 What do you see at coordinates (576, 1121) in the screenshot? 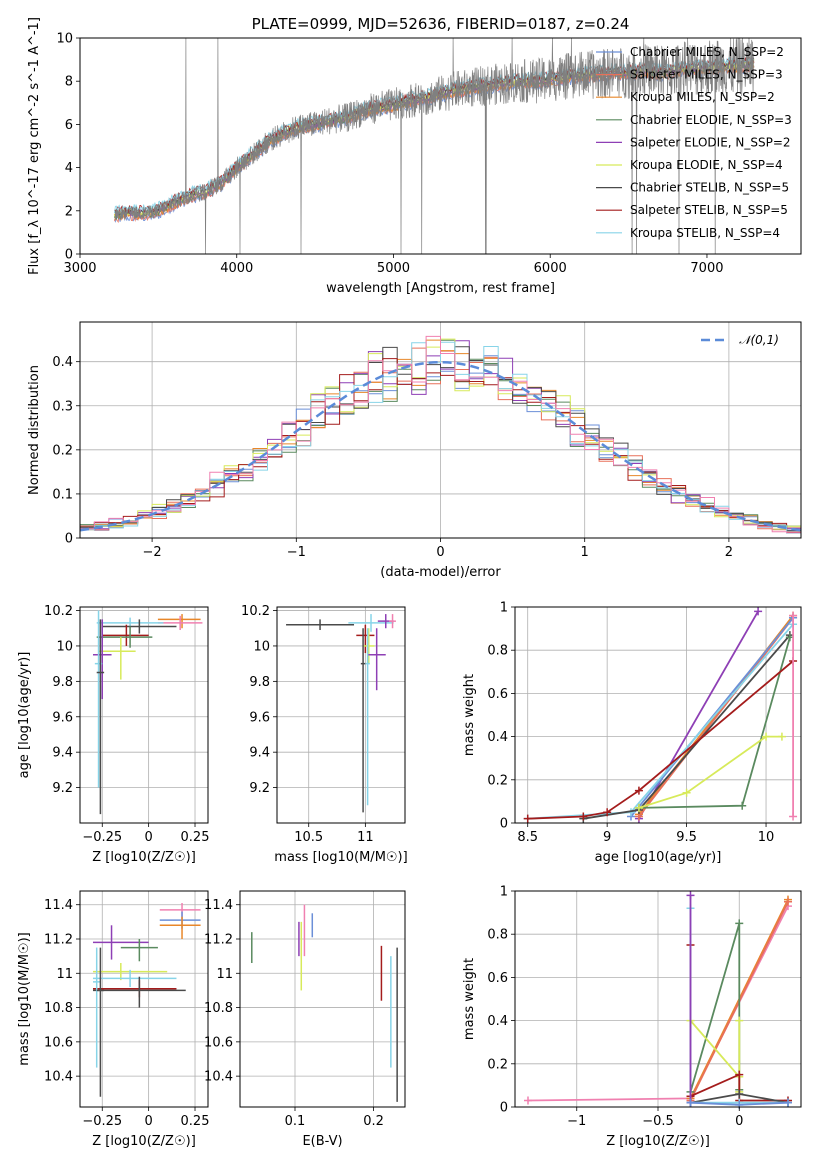
I see `x-tick-label: −1` at bounding box center [576, 1121].